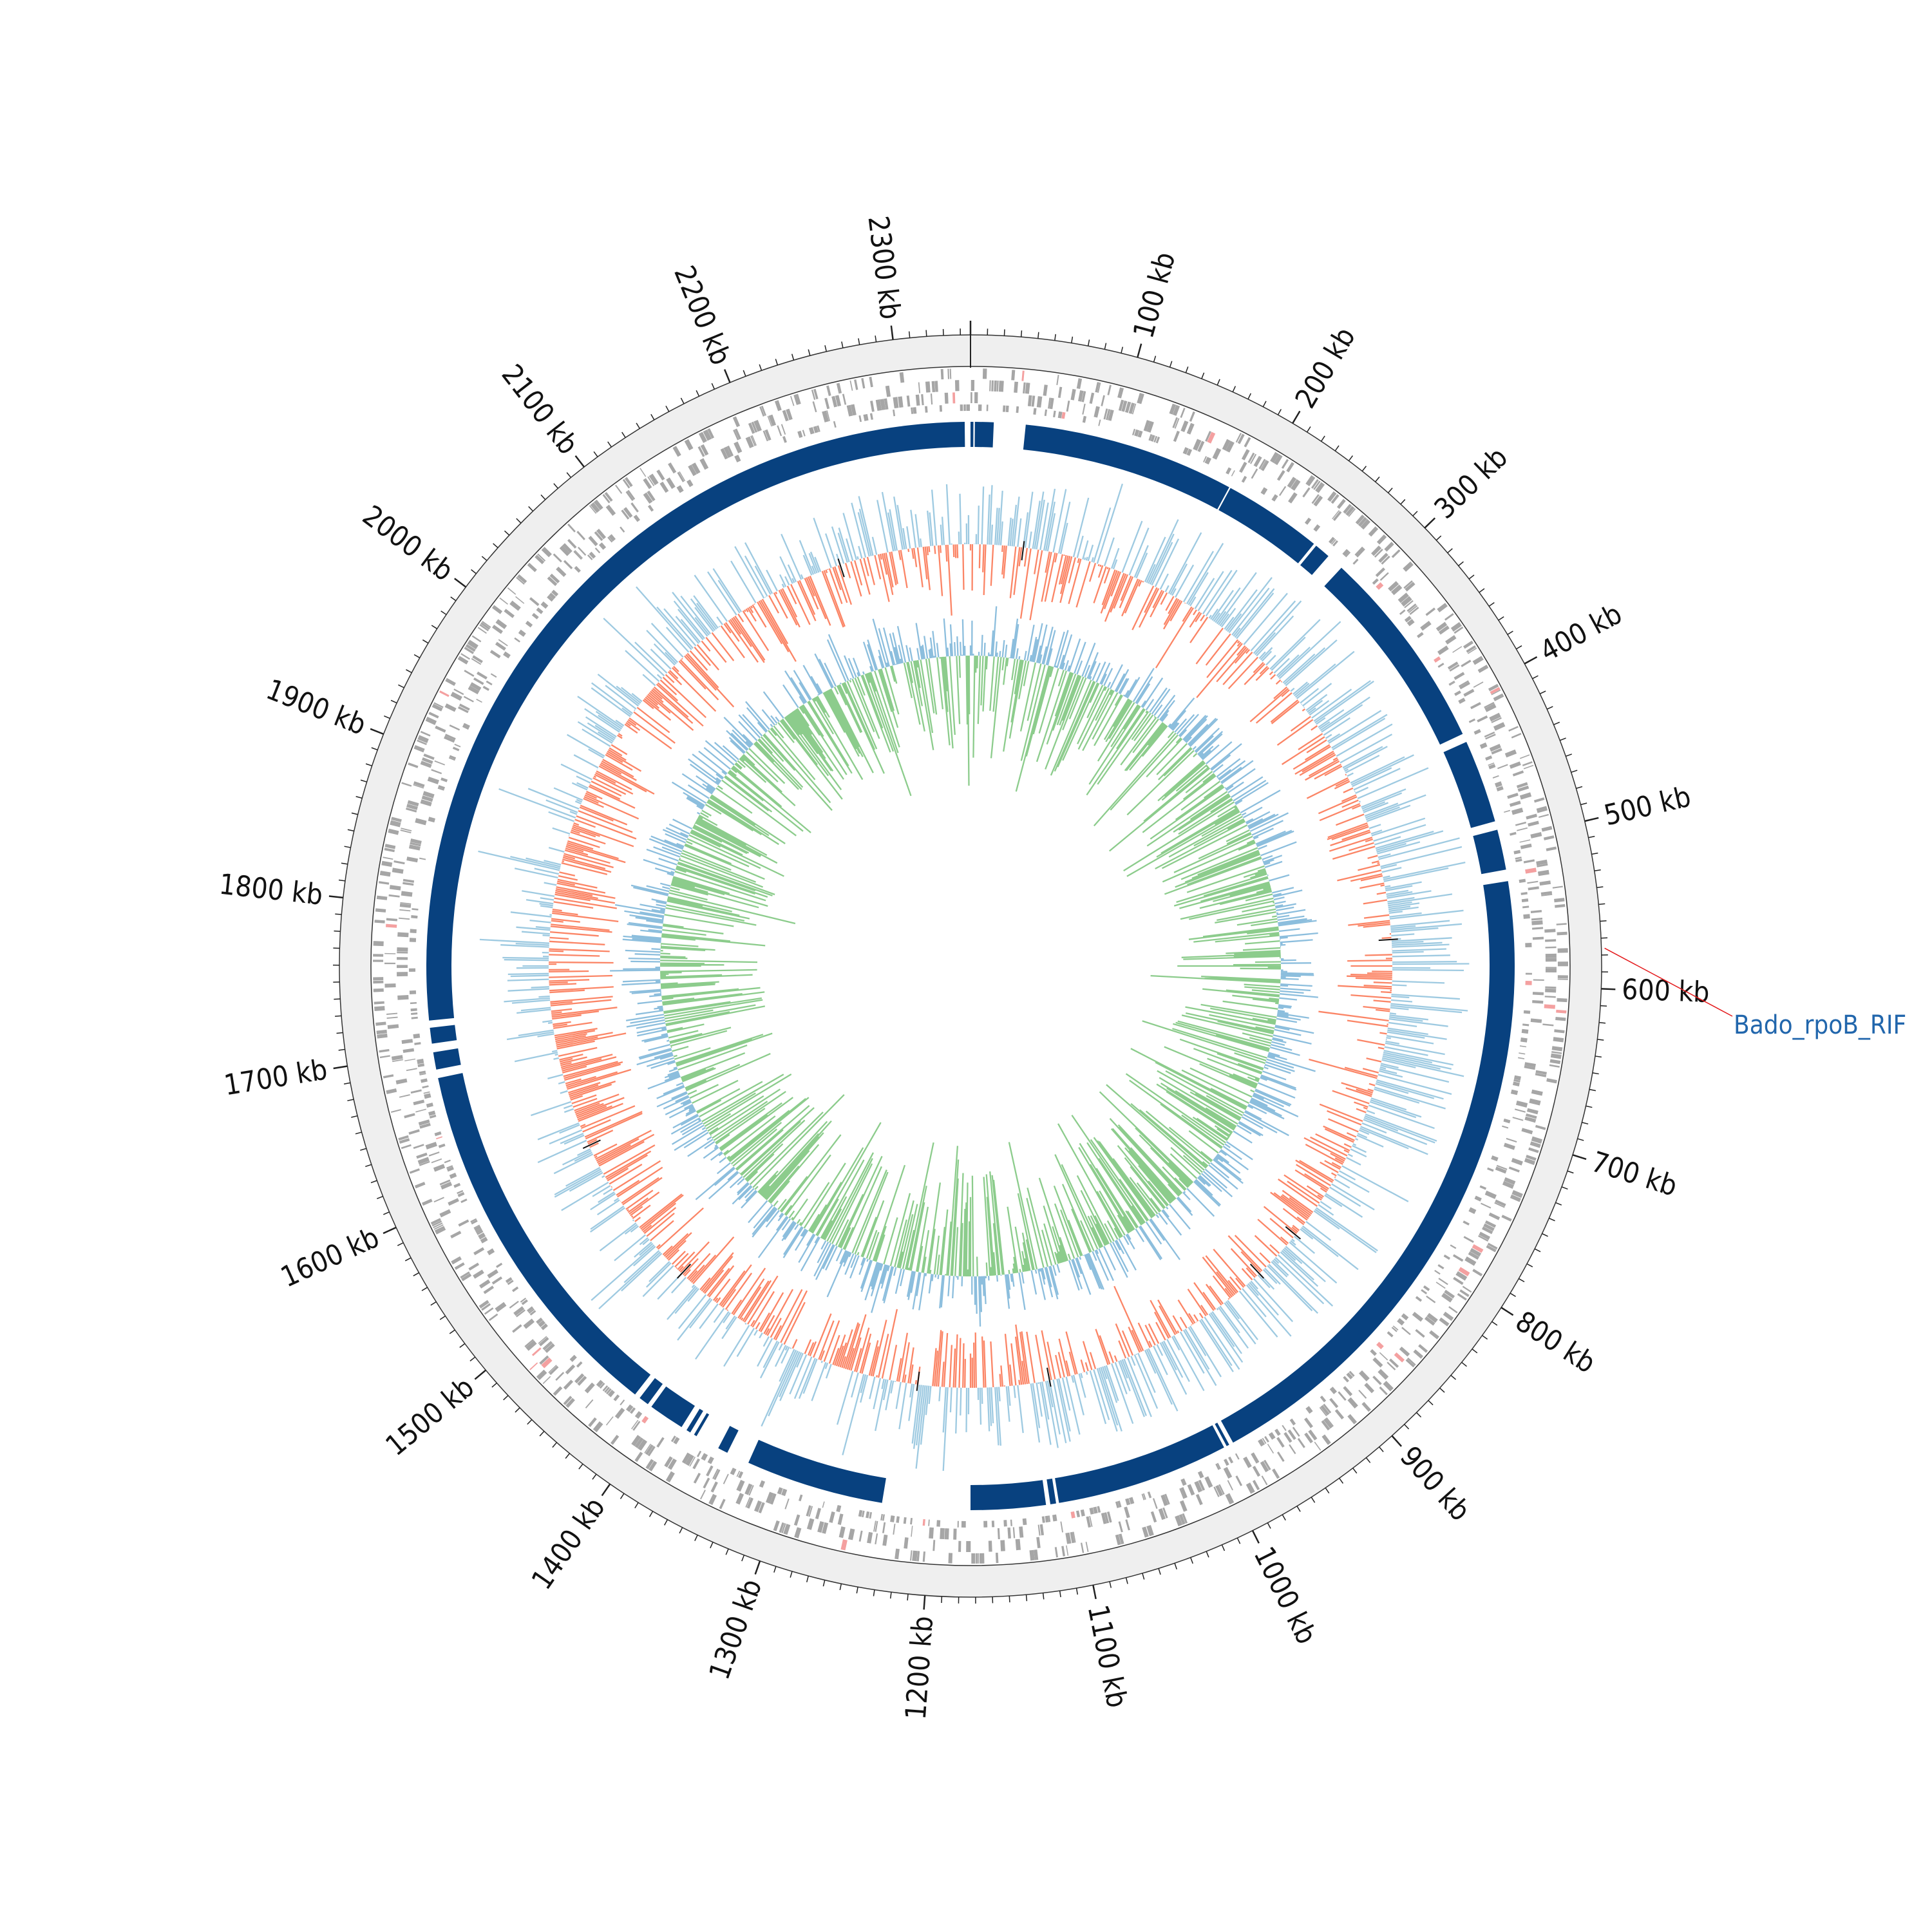 The width and height of the screenshot is (1932, 1932). Describe the element at coordinates (1072, 1515) in the screenshot. I see `rna-feature` at that location.